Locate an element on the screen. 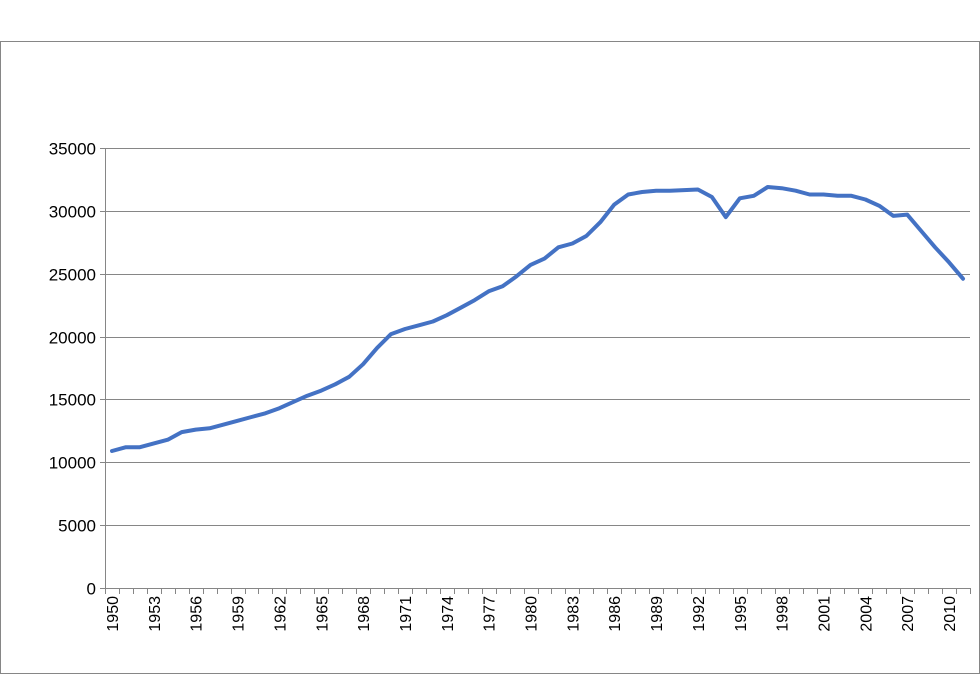  y-tick-label: 15000 is located at coordinates (72, 400).